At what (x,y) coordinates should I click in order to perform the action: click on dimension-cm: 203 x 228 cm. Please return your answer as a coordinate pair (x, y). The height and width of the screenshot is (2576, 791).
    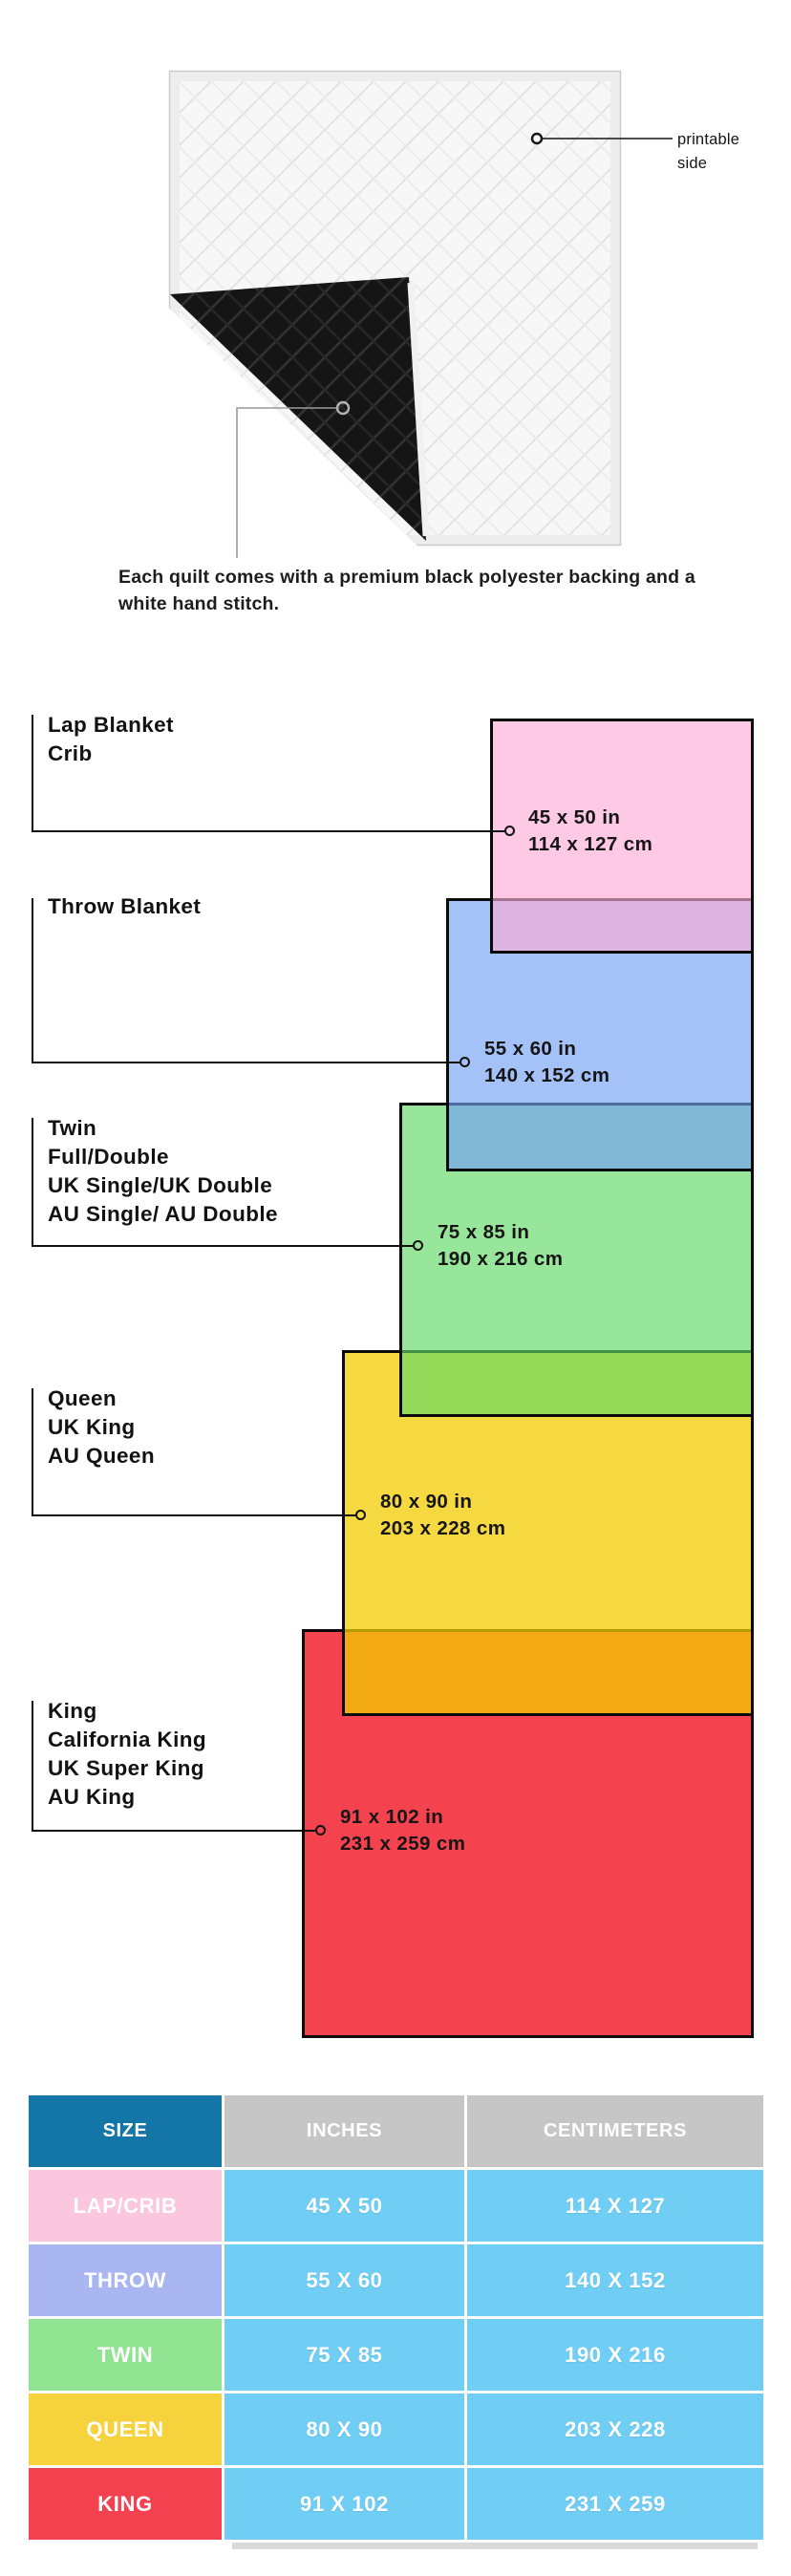
    Looking at the image, I should click on (443, 1527).